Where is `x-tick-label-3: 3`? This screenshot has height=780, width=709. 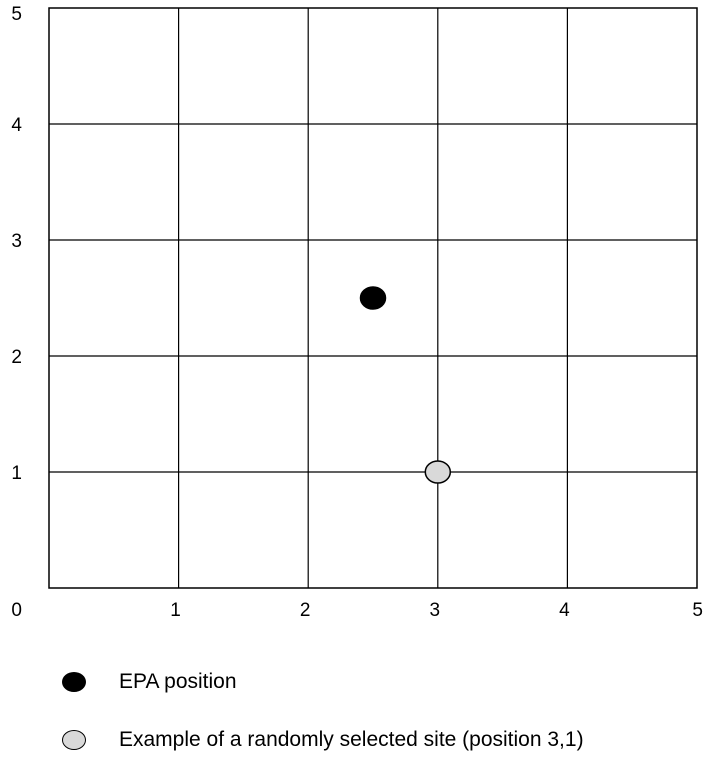 x-tick-label-3: 3 is located at coordinates (435, 610).